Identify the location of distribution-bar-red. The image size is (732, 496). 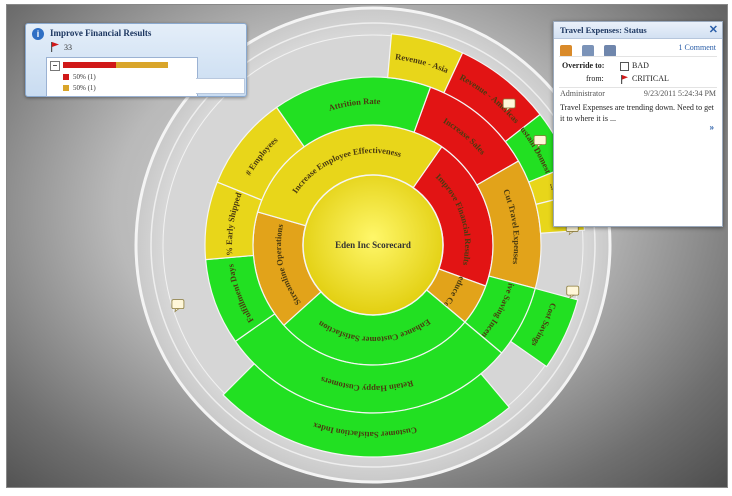
(89, 65).